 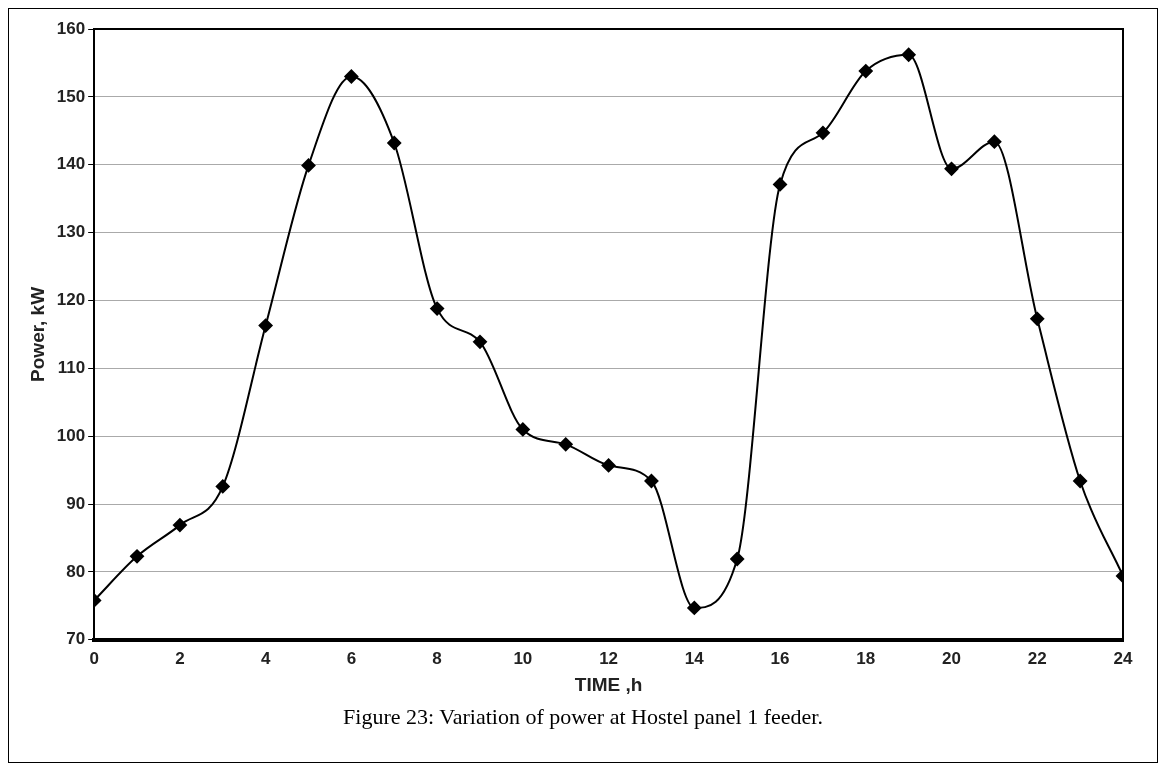 I want to click on x-tick-label: 0, so click(x=94, y=658).